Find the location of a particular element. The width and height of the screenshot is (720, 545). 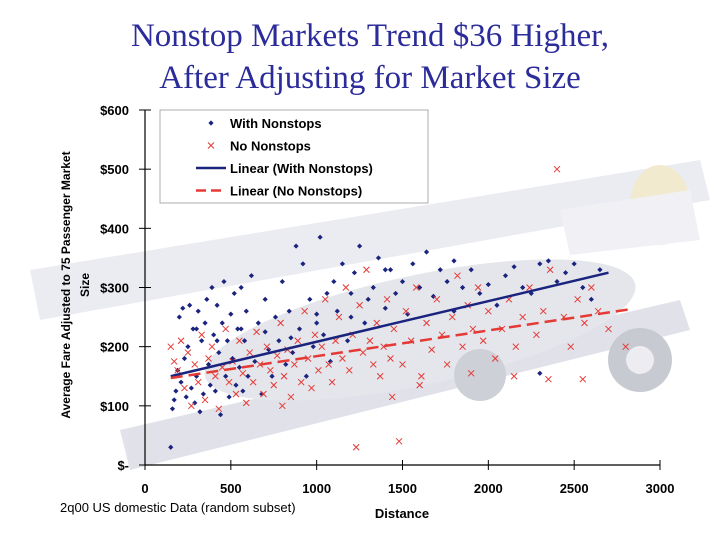

x-tick-label: 500 is located at coordinates (231, 488).